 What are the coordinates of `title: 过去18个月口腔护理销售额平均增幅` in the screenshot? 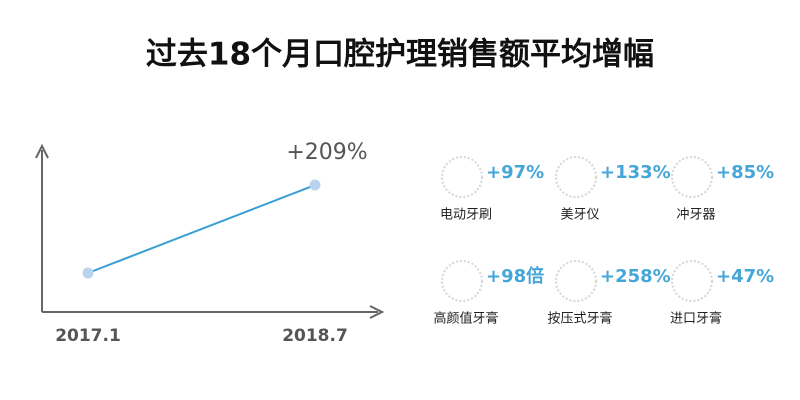 It's located at (400, 55).